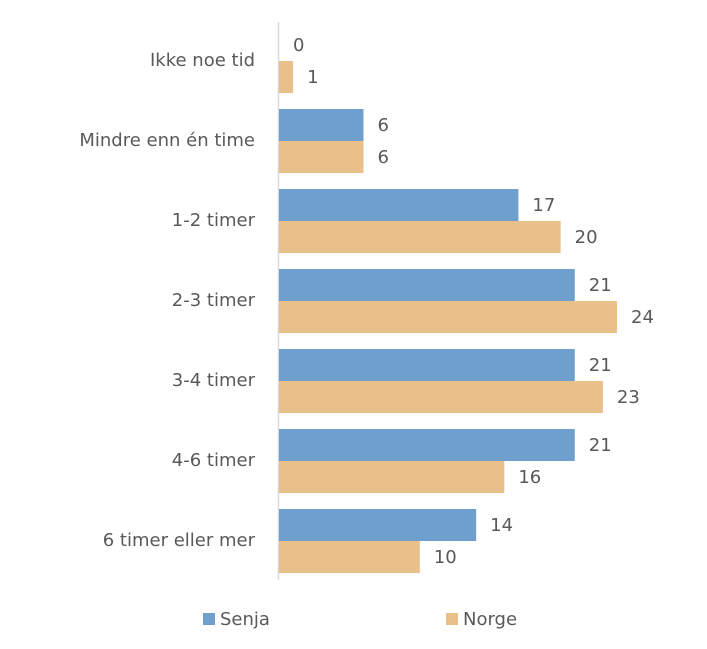 This screenshot has width=707, height=649. What do you see at coordinates (529, 477) in the screenshot?
I see `value-label: 16` at bounding box center [529, 477].